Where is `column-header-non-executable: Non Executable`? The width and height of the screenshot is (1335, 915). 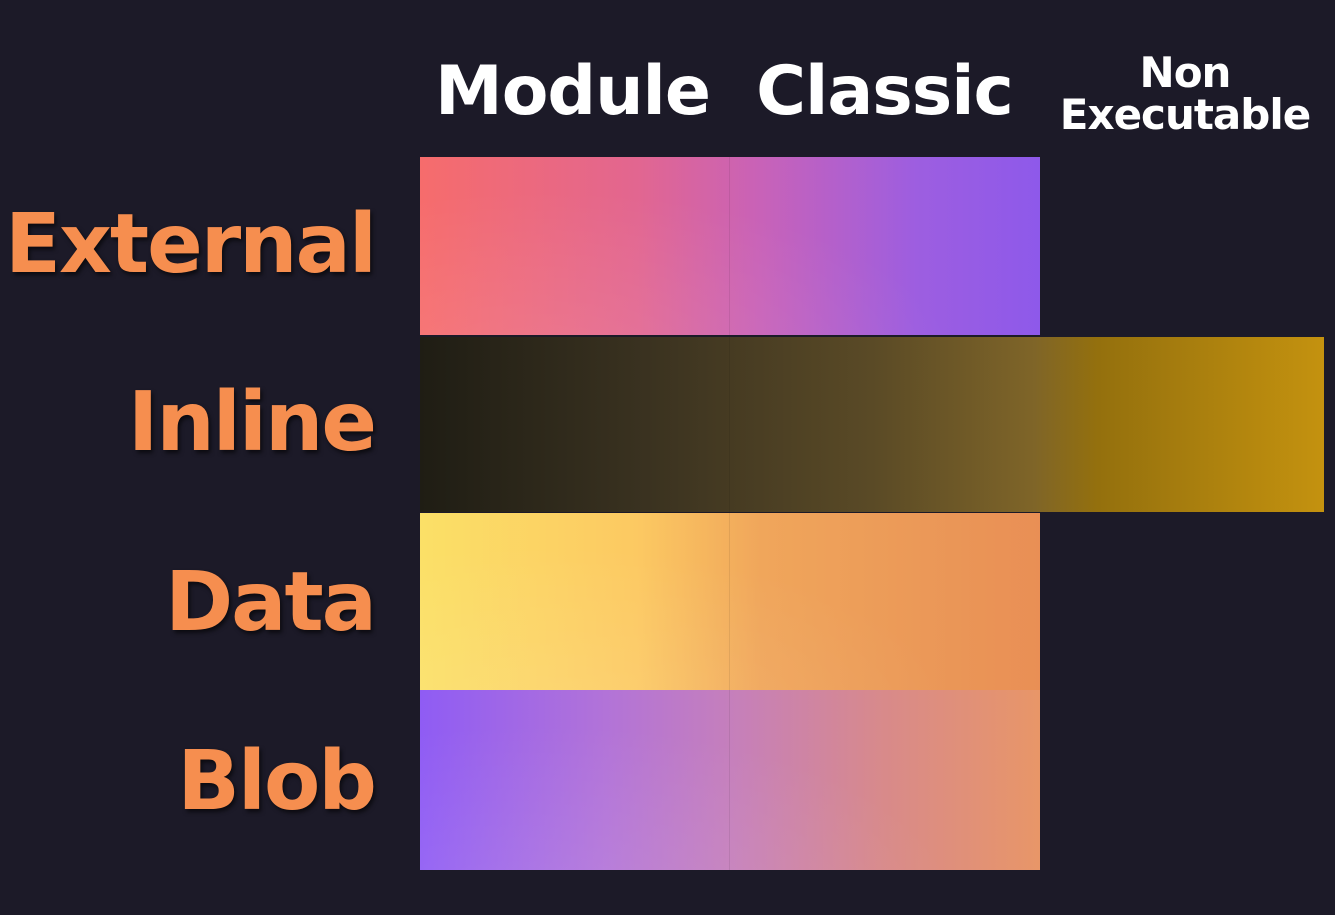 column-header-non-executable: Non Executable is located at coordinates (1185, 94).